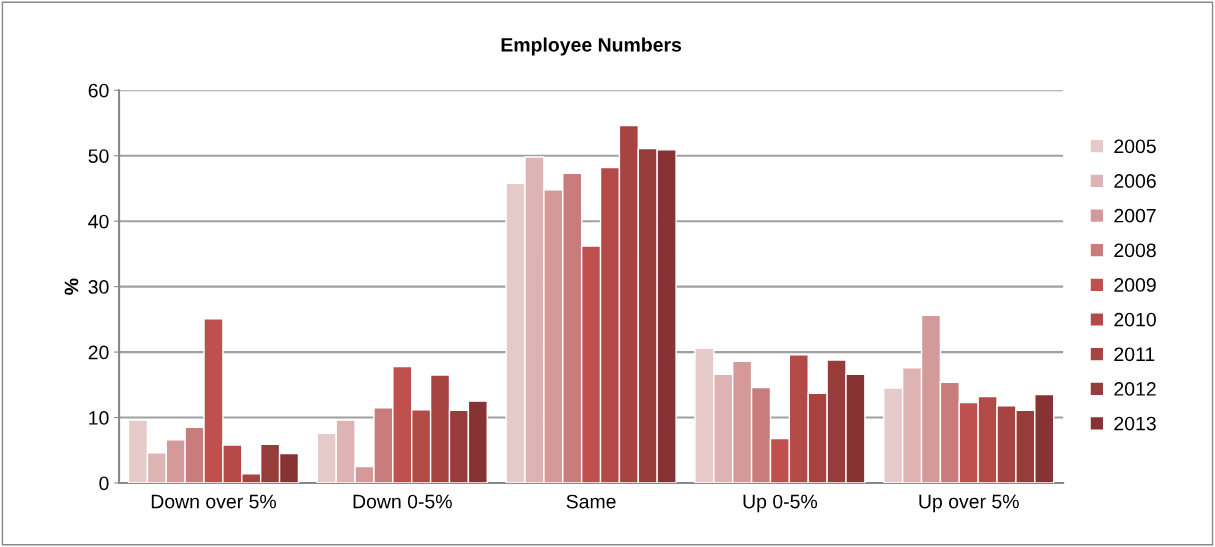  I want to click on y-tick-label: 10, so click(99, 418).